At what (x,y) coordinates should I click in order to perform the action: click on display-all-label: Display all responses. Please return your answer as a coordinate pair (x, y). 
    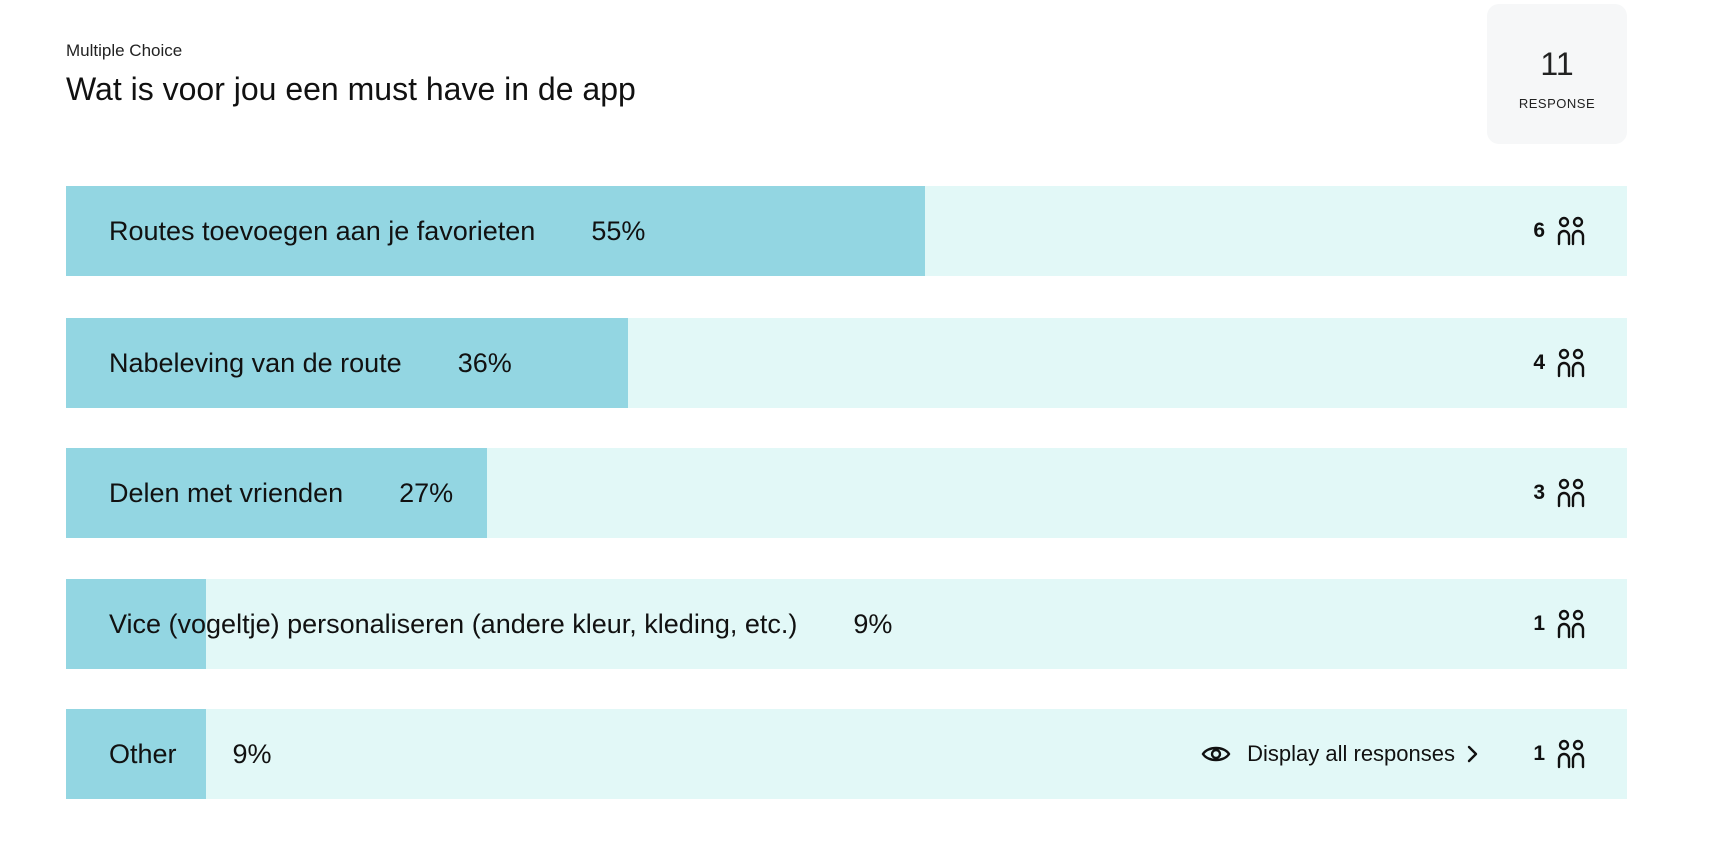
    Looking at the image, I should click on (1351, 753).